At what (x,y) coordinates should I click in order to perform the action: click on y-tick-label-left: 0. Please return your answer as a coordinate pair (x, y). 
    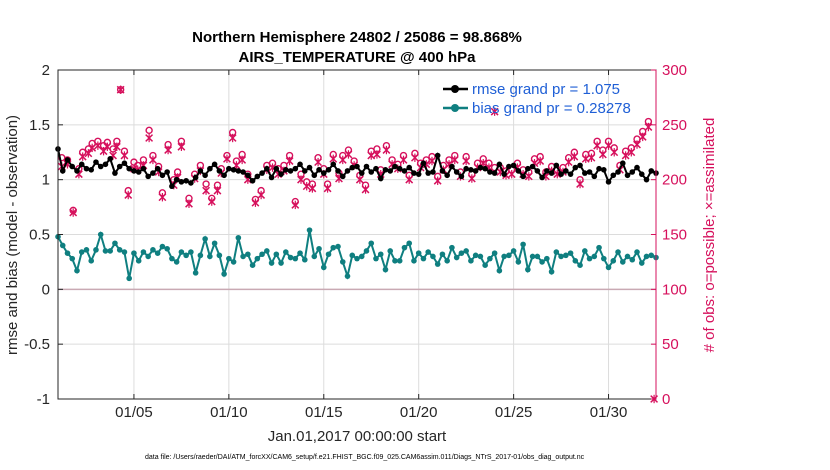
    Looking at the image, I should click on (46, 289).